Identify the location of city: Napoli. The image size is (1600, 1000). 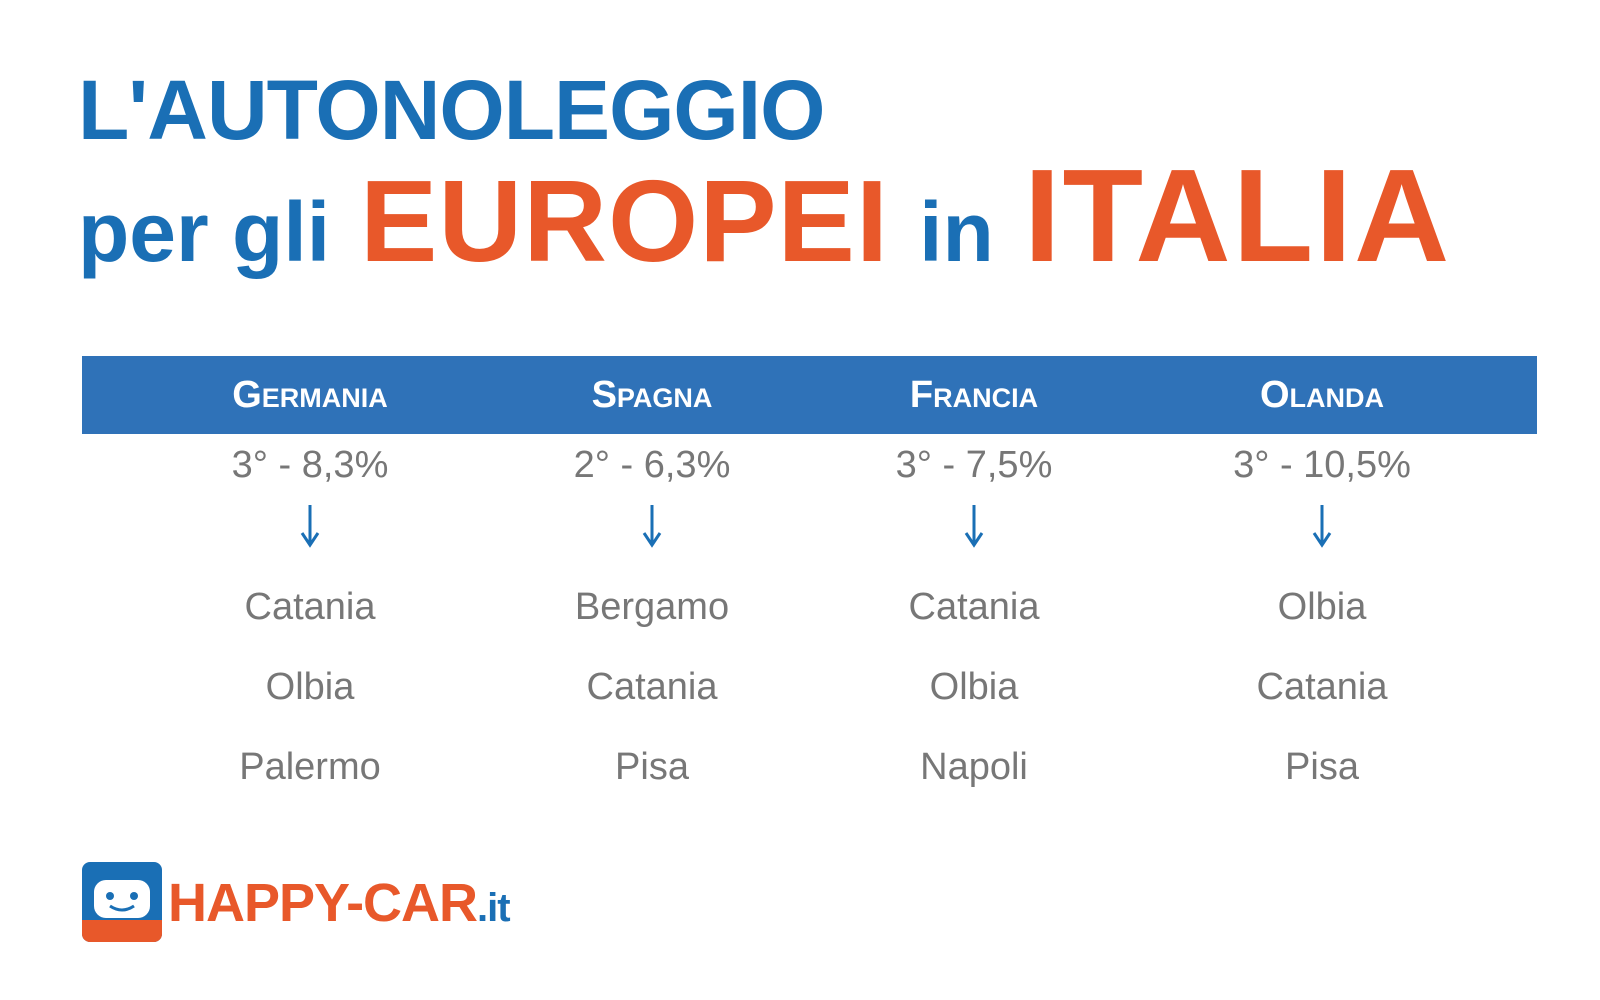
(974, 767).